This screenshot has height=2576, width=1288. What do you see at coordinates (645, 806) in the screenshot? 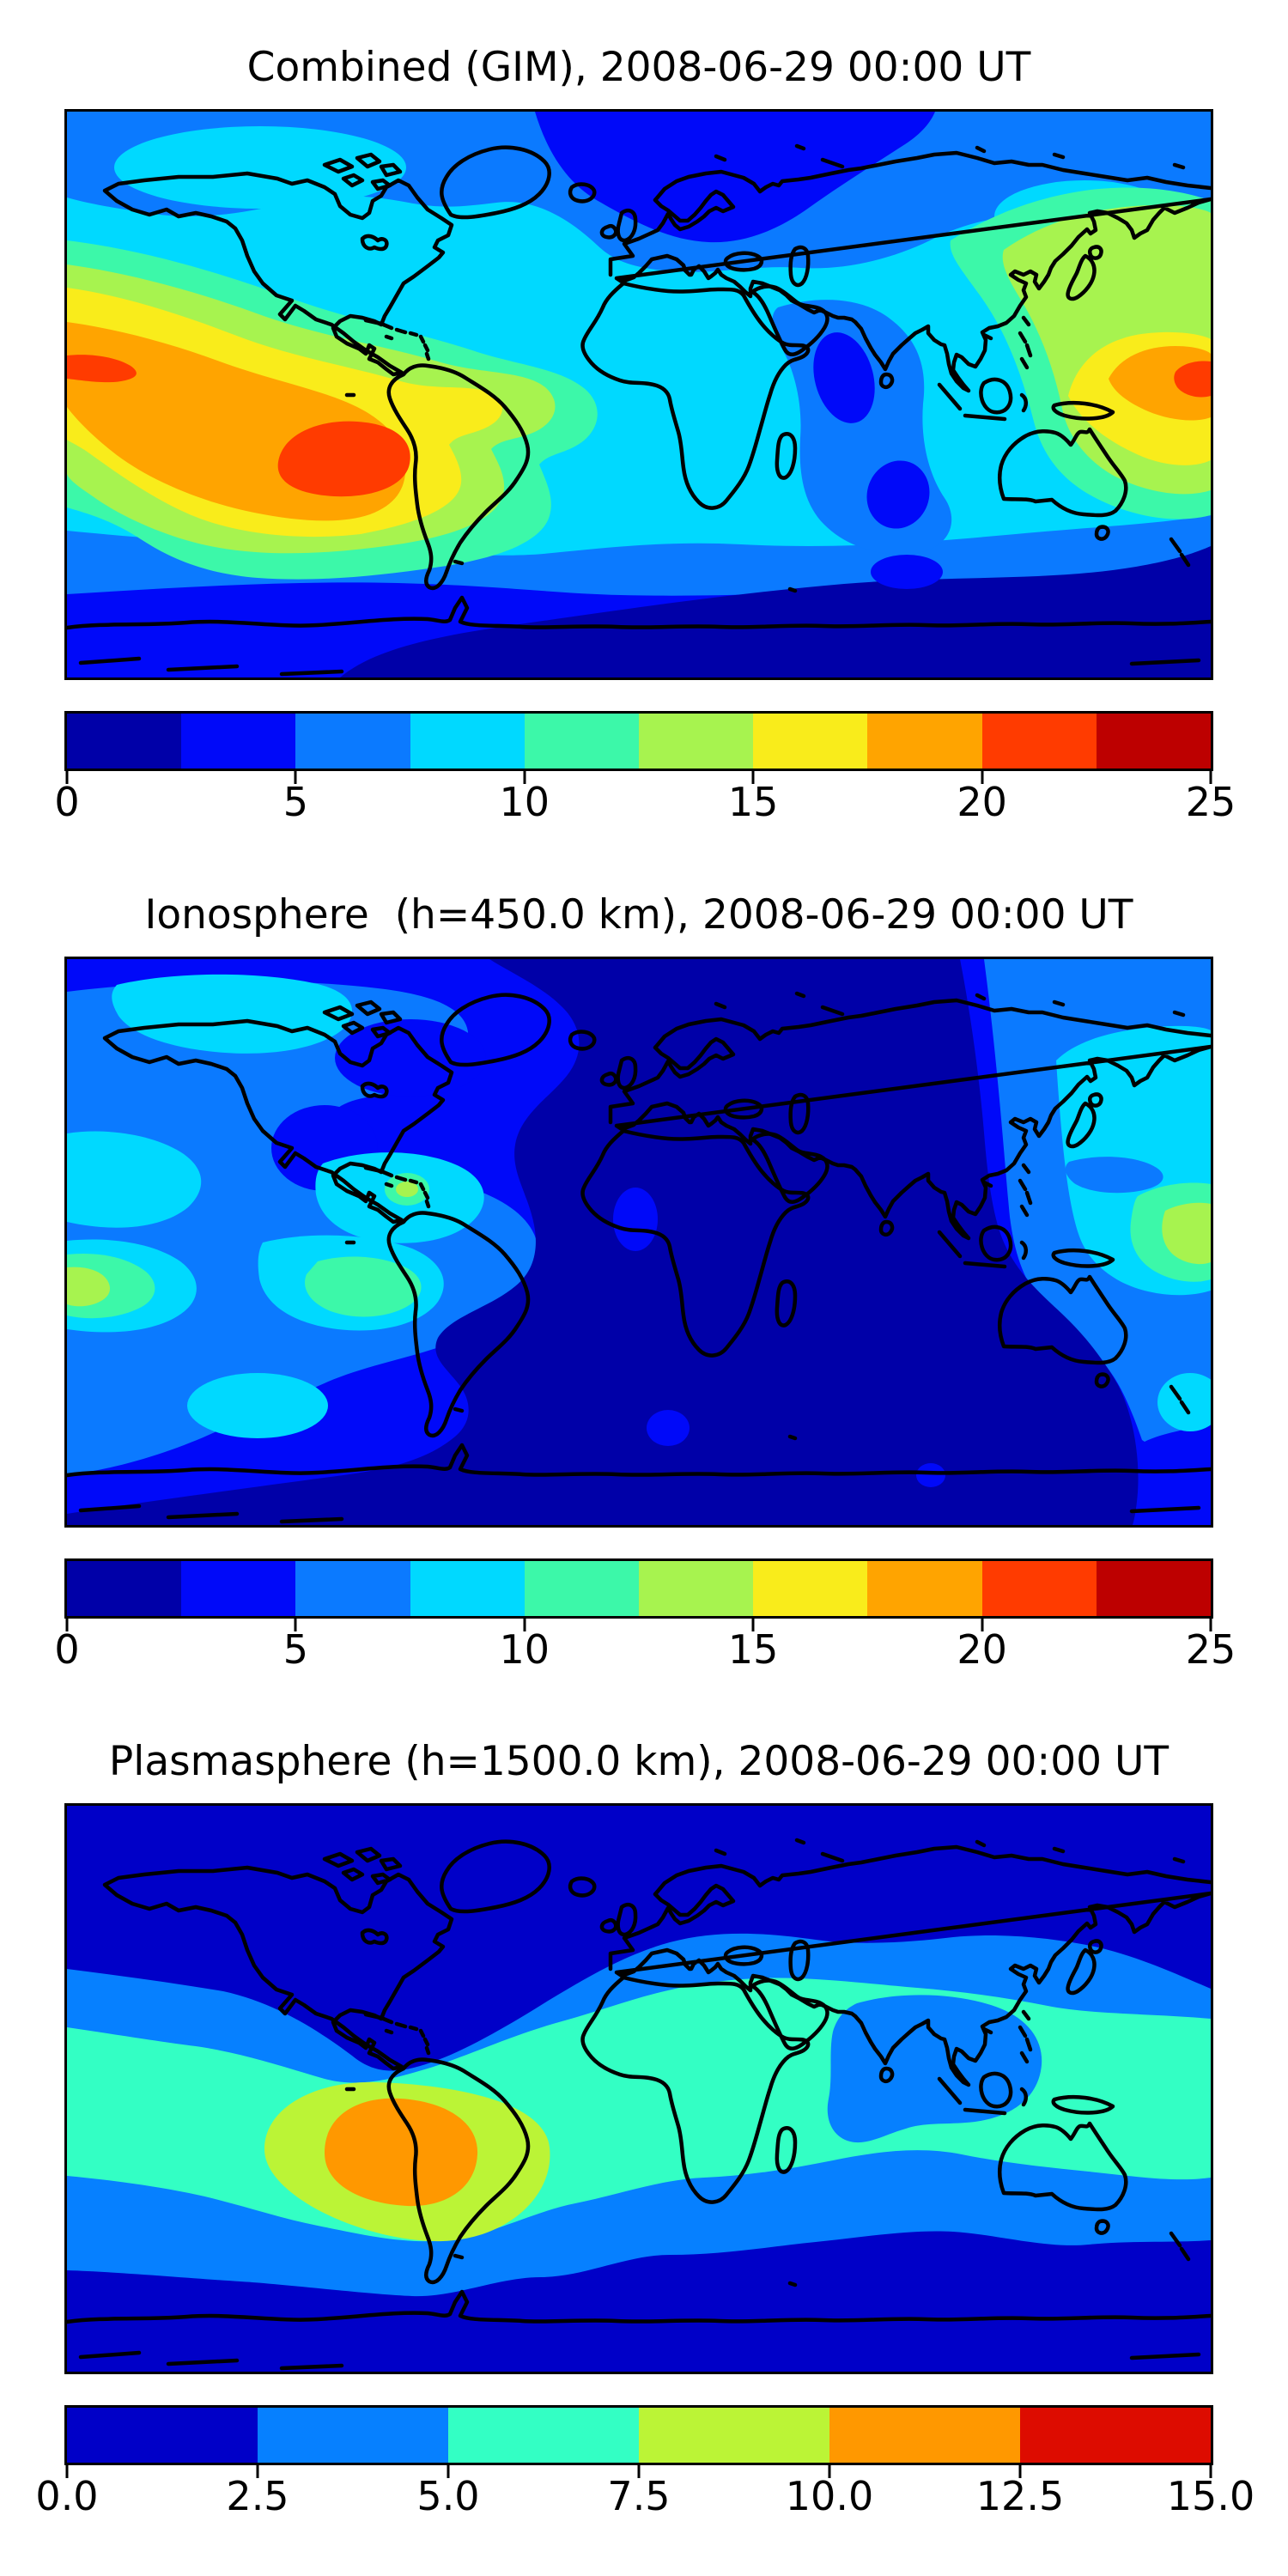
I see `colorbar1-ticklabels: 0 5 10 15 20 25` at bounding box center [645, 806].